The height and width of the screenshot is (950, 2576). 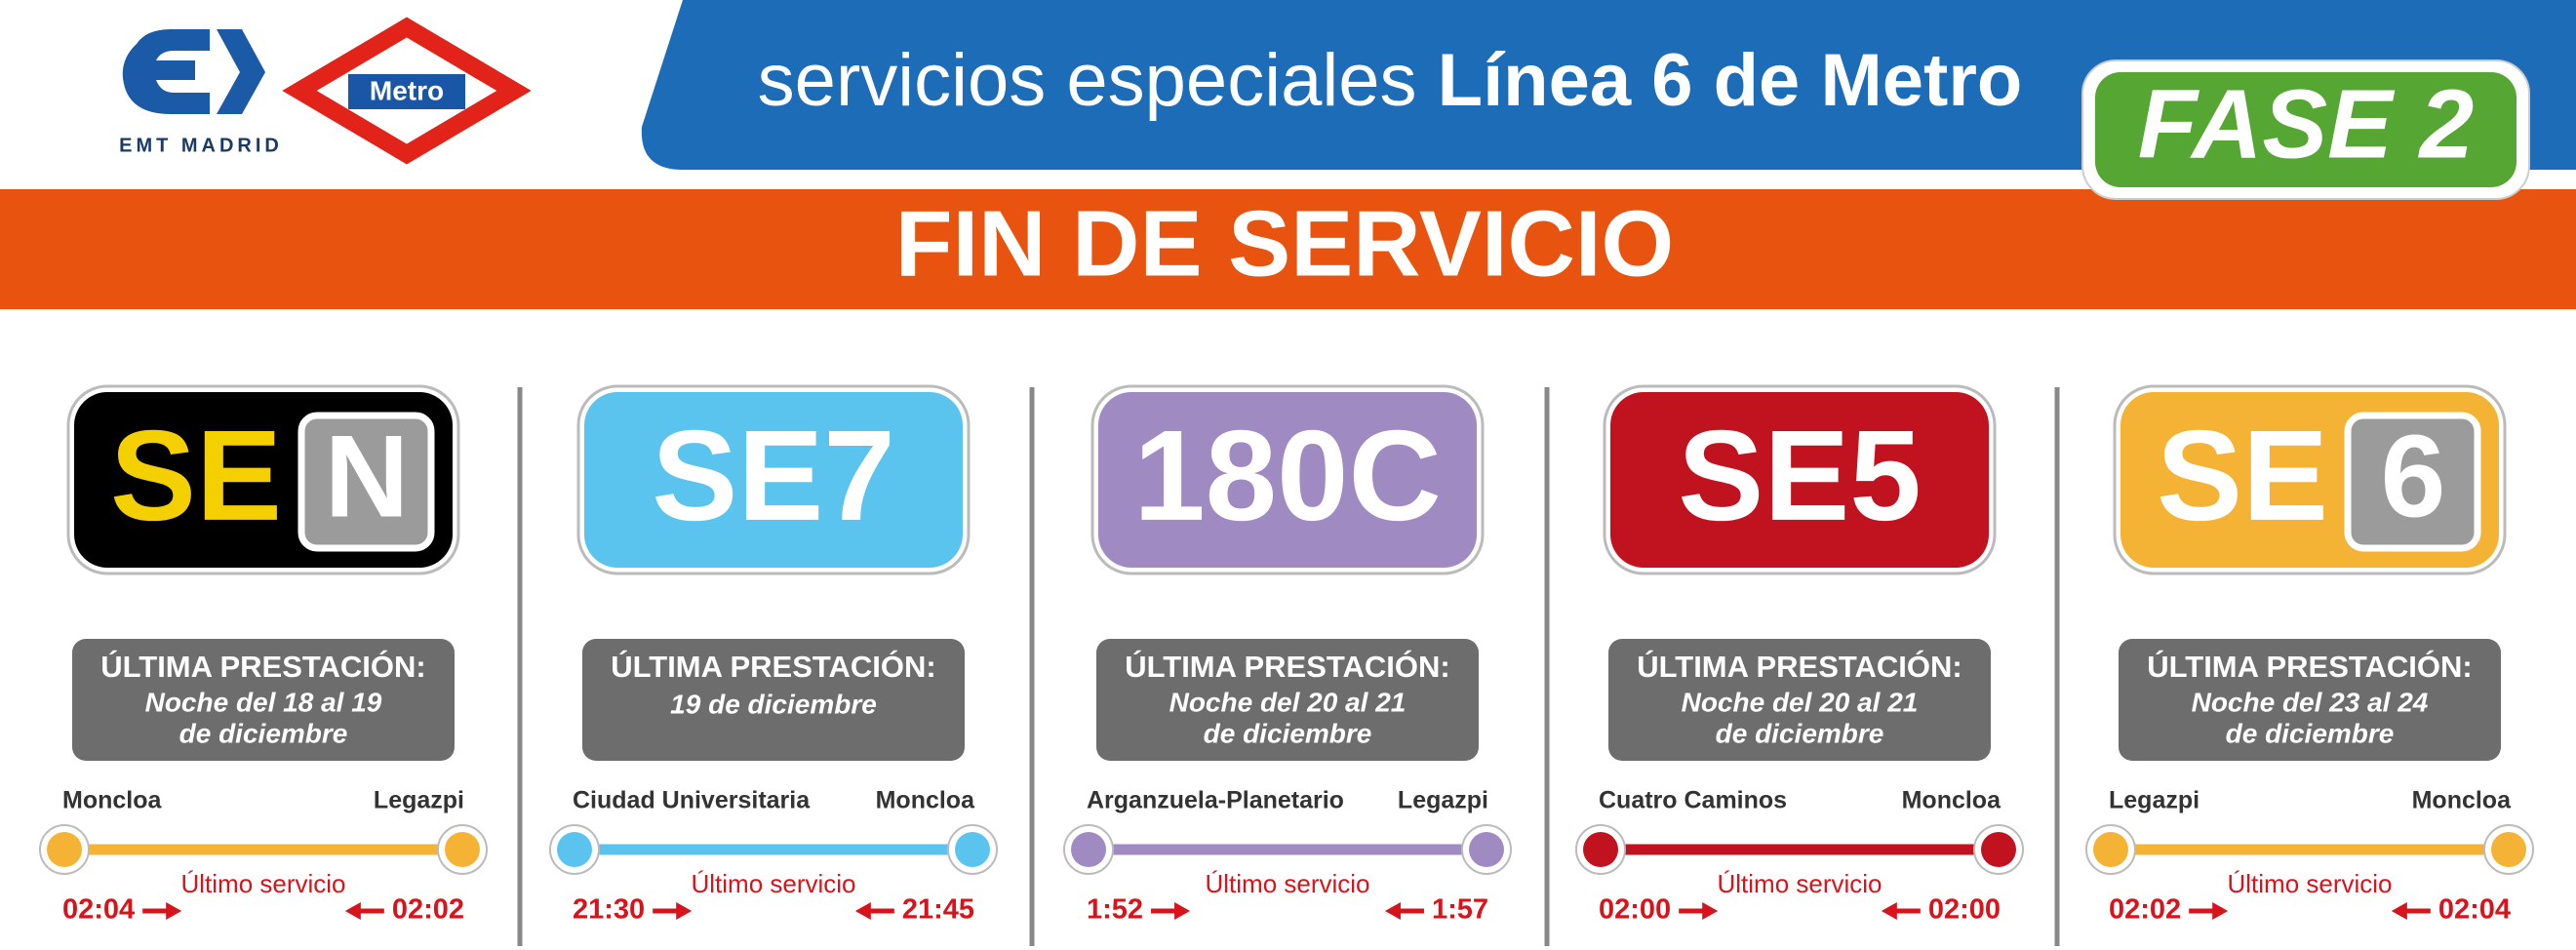 What do you see at coordinates (2145, 910) in the screenshot?
I see `departure-time: 02:02` at bounding box center [2145, 910].